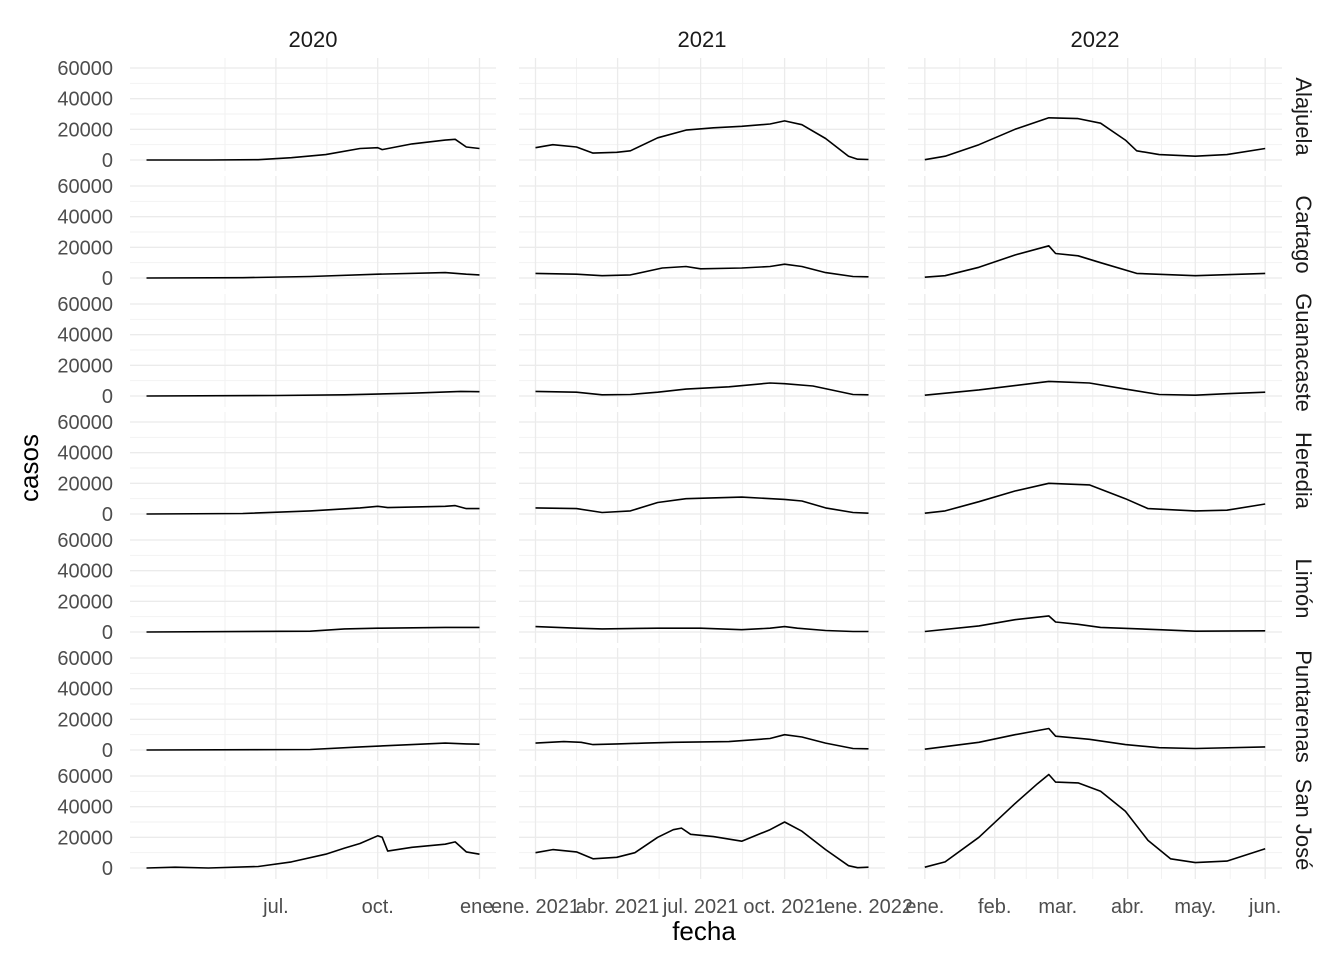 The image size is (1344, 960). I want to click on x-tick-label: feb., so click(994, 907).